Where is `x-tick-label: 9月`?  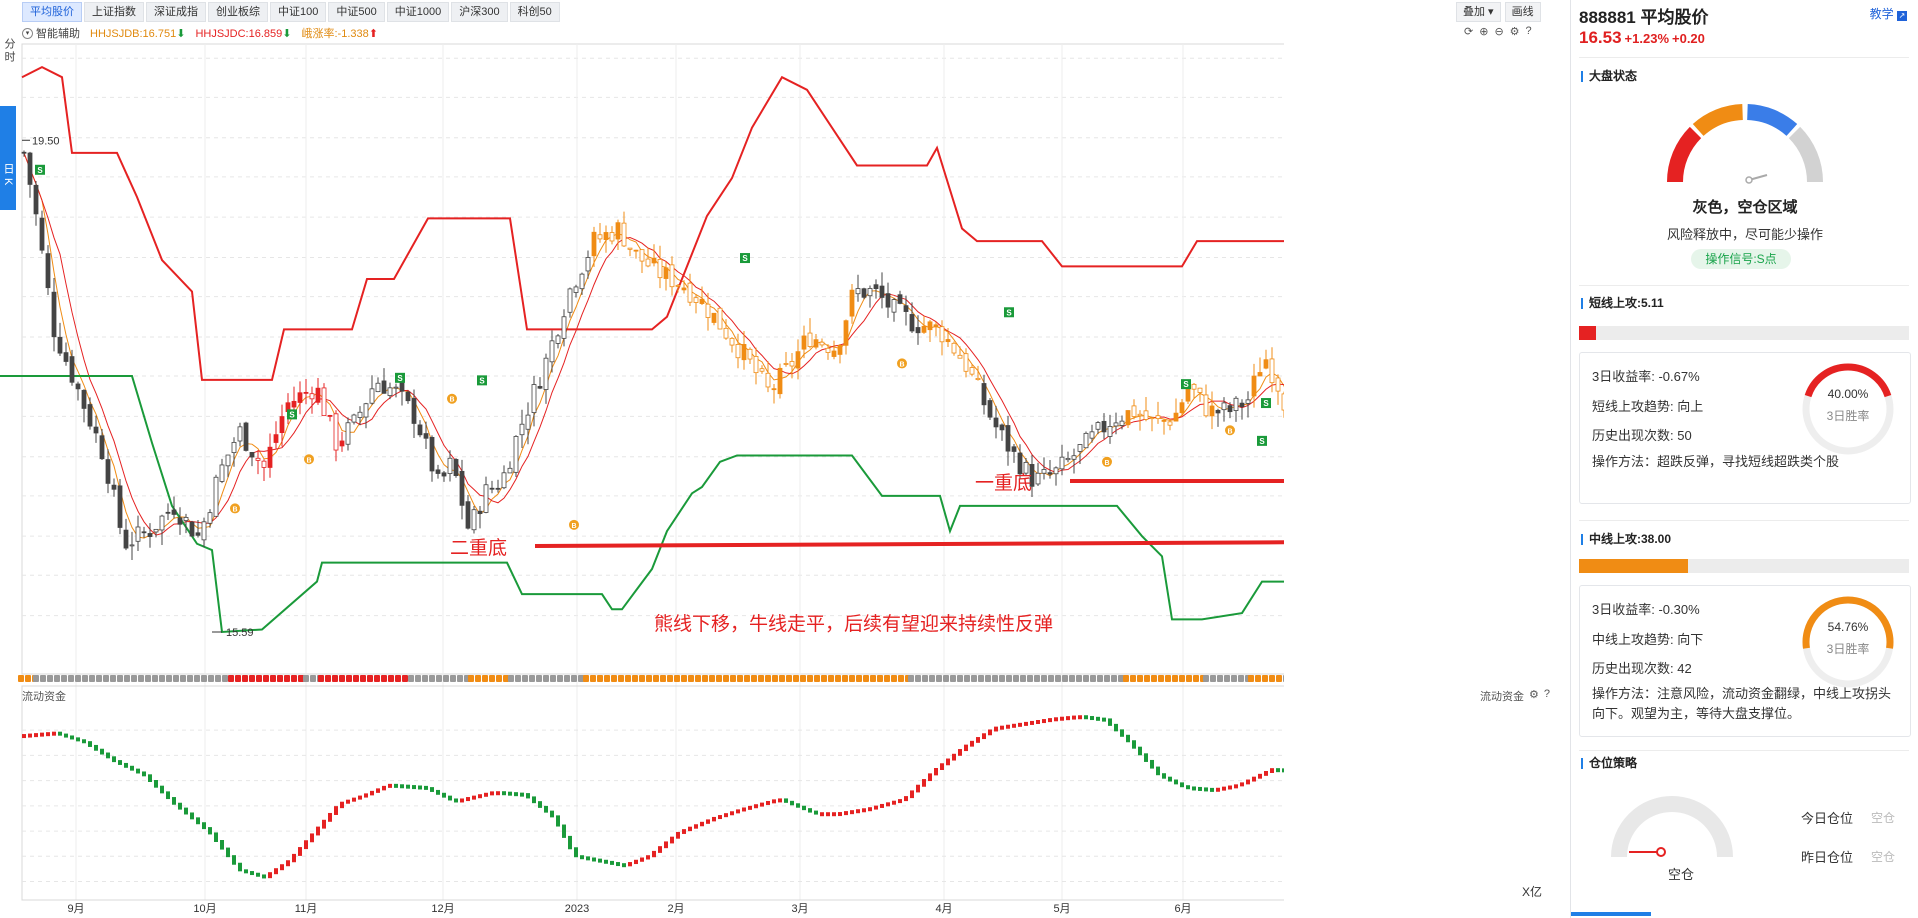
x-tick-label: 9月 is located at coordinates (75, 909).